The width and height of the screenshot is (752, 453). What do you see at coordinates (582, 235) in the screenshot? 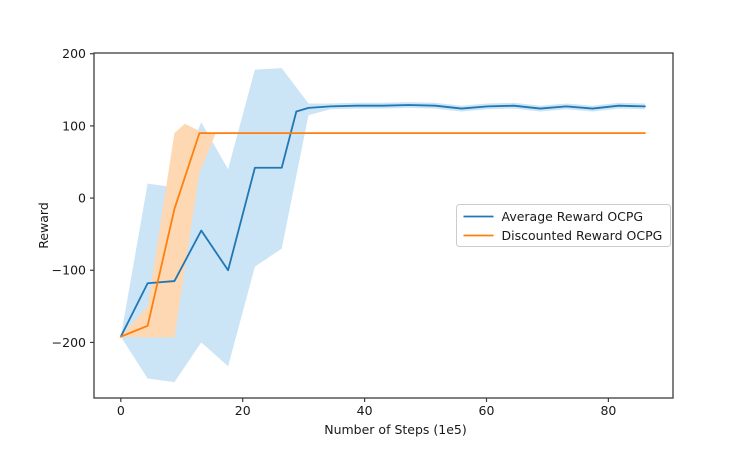
I see `legend-label-discounted-reward-ocpg: Discounted Reward OCPG` at bounding box center [582, 235].